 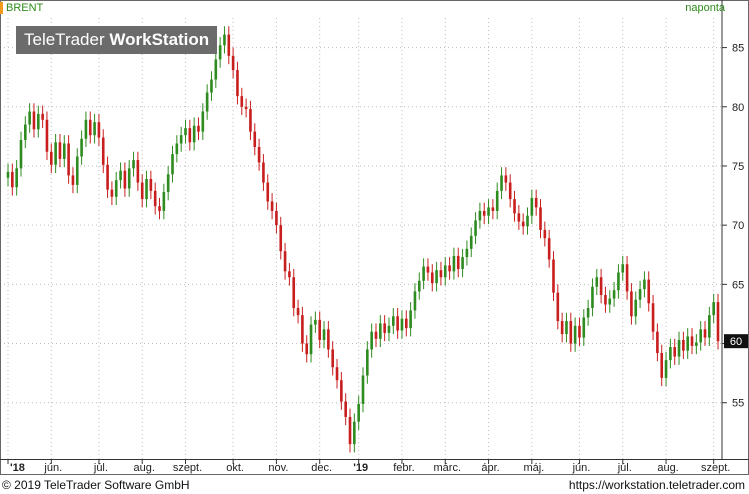 What do you see at coordinates (403, 468) in the screenshot?
I see `x-tick-label: febr.` at bounding box center [403, 468].